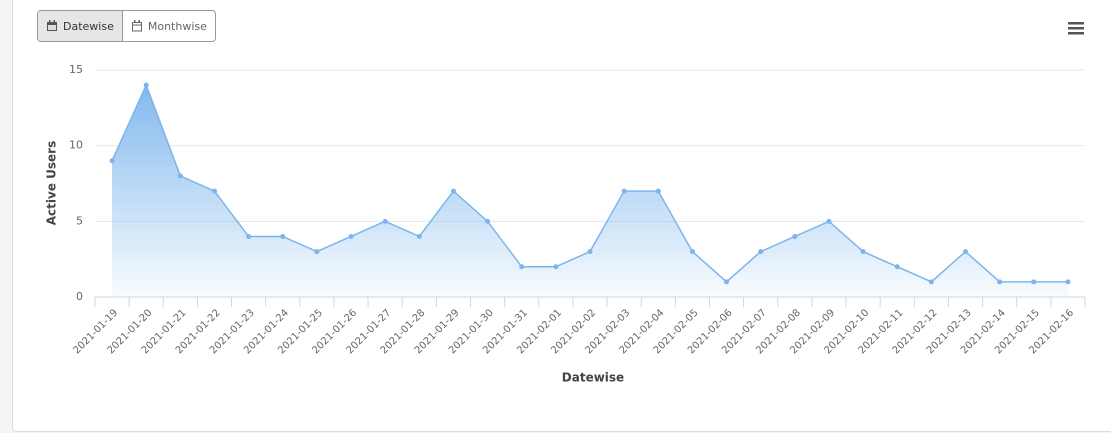 The height and width of the screenshot is (433, 1111). I want to click on y-tick-label: 0, so click(79, 296).